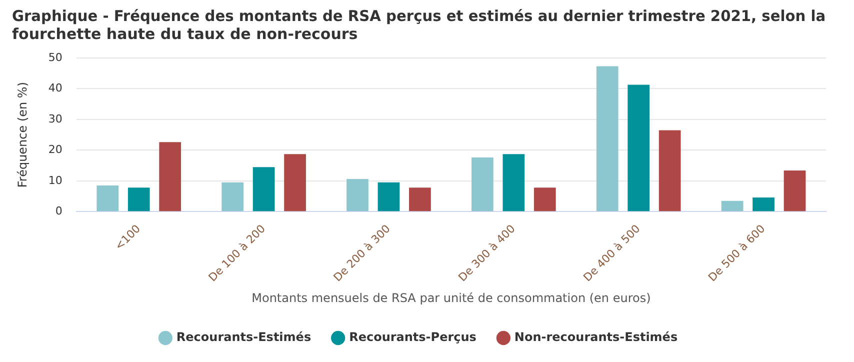 The image size is (854, 362). I want to click on y-tick-label: 50, so click(55, 57).